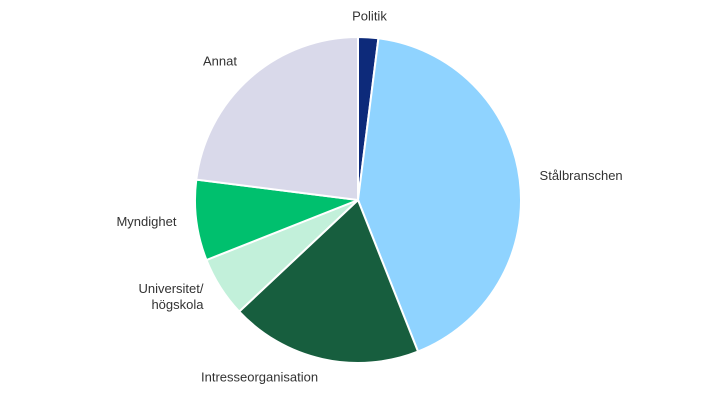  I want to click on slice-label: Intresseorganisation, so click(259, 377).